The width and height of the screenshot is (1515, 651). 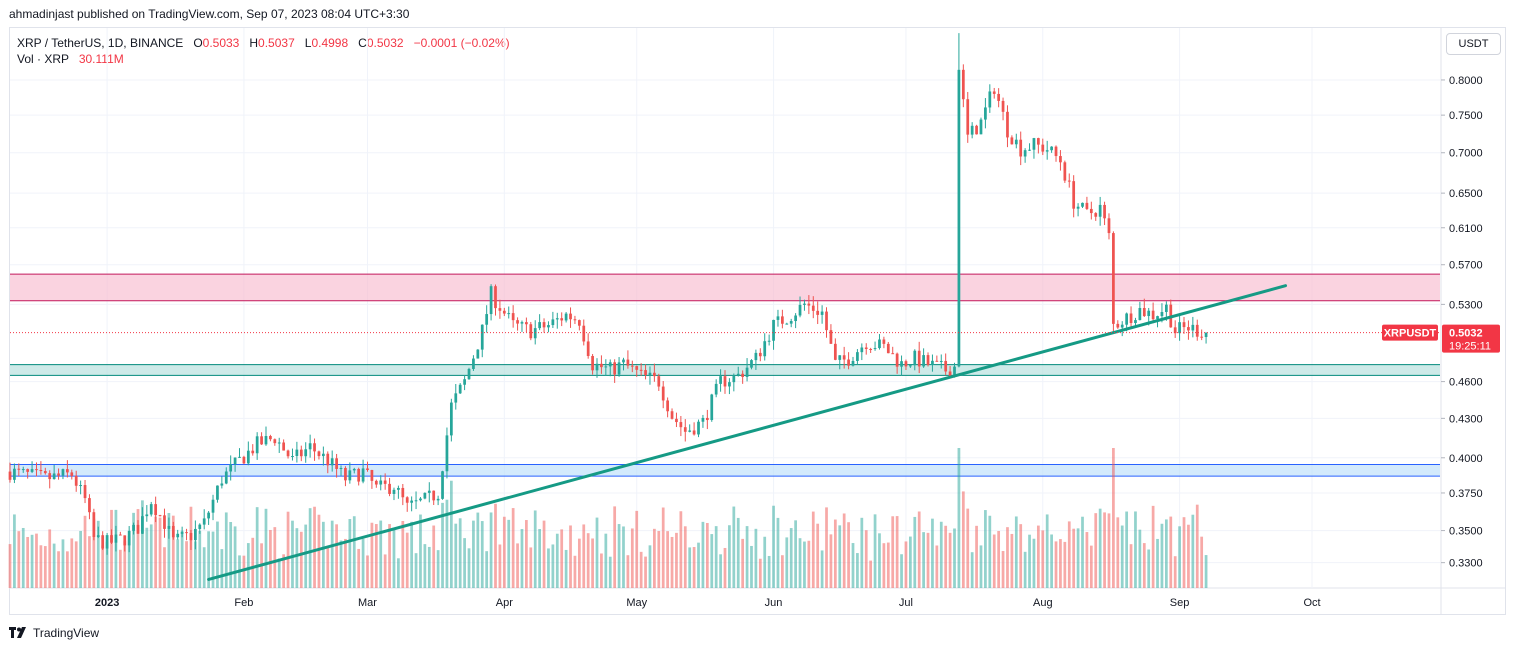 I want to click on currency-button: USDT, so click(x=1473, y=44).